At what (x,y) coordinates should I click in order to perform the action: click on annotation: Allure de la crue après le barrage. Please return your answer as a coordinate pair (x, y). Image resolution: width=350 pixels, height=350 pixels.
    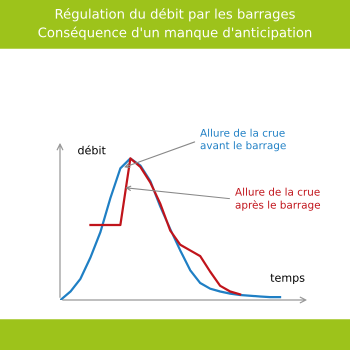
    Looking at the image, I should click on (277, 199).